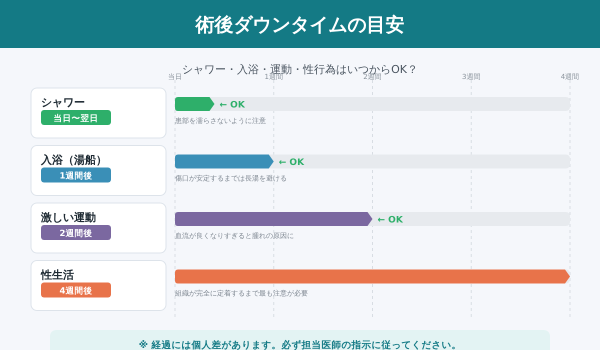  I want to click on chart-title: 術後ダウンタイムの目安, so click(299, 25).